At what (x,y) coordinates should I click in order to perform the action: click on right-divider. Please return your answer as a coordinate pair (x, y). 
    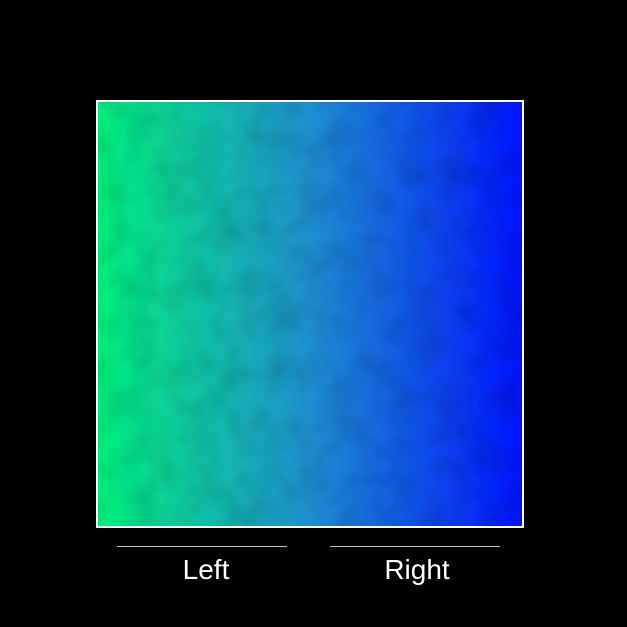
    Looking at the image, I should click on (415, 546).